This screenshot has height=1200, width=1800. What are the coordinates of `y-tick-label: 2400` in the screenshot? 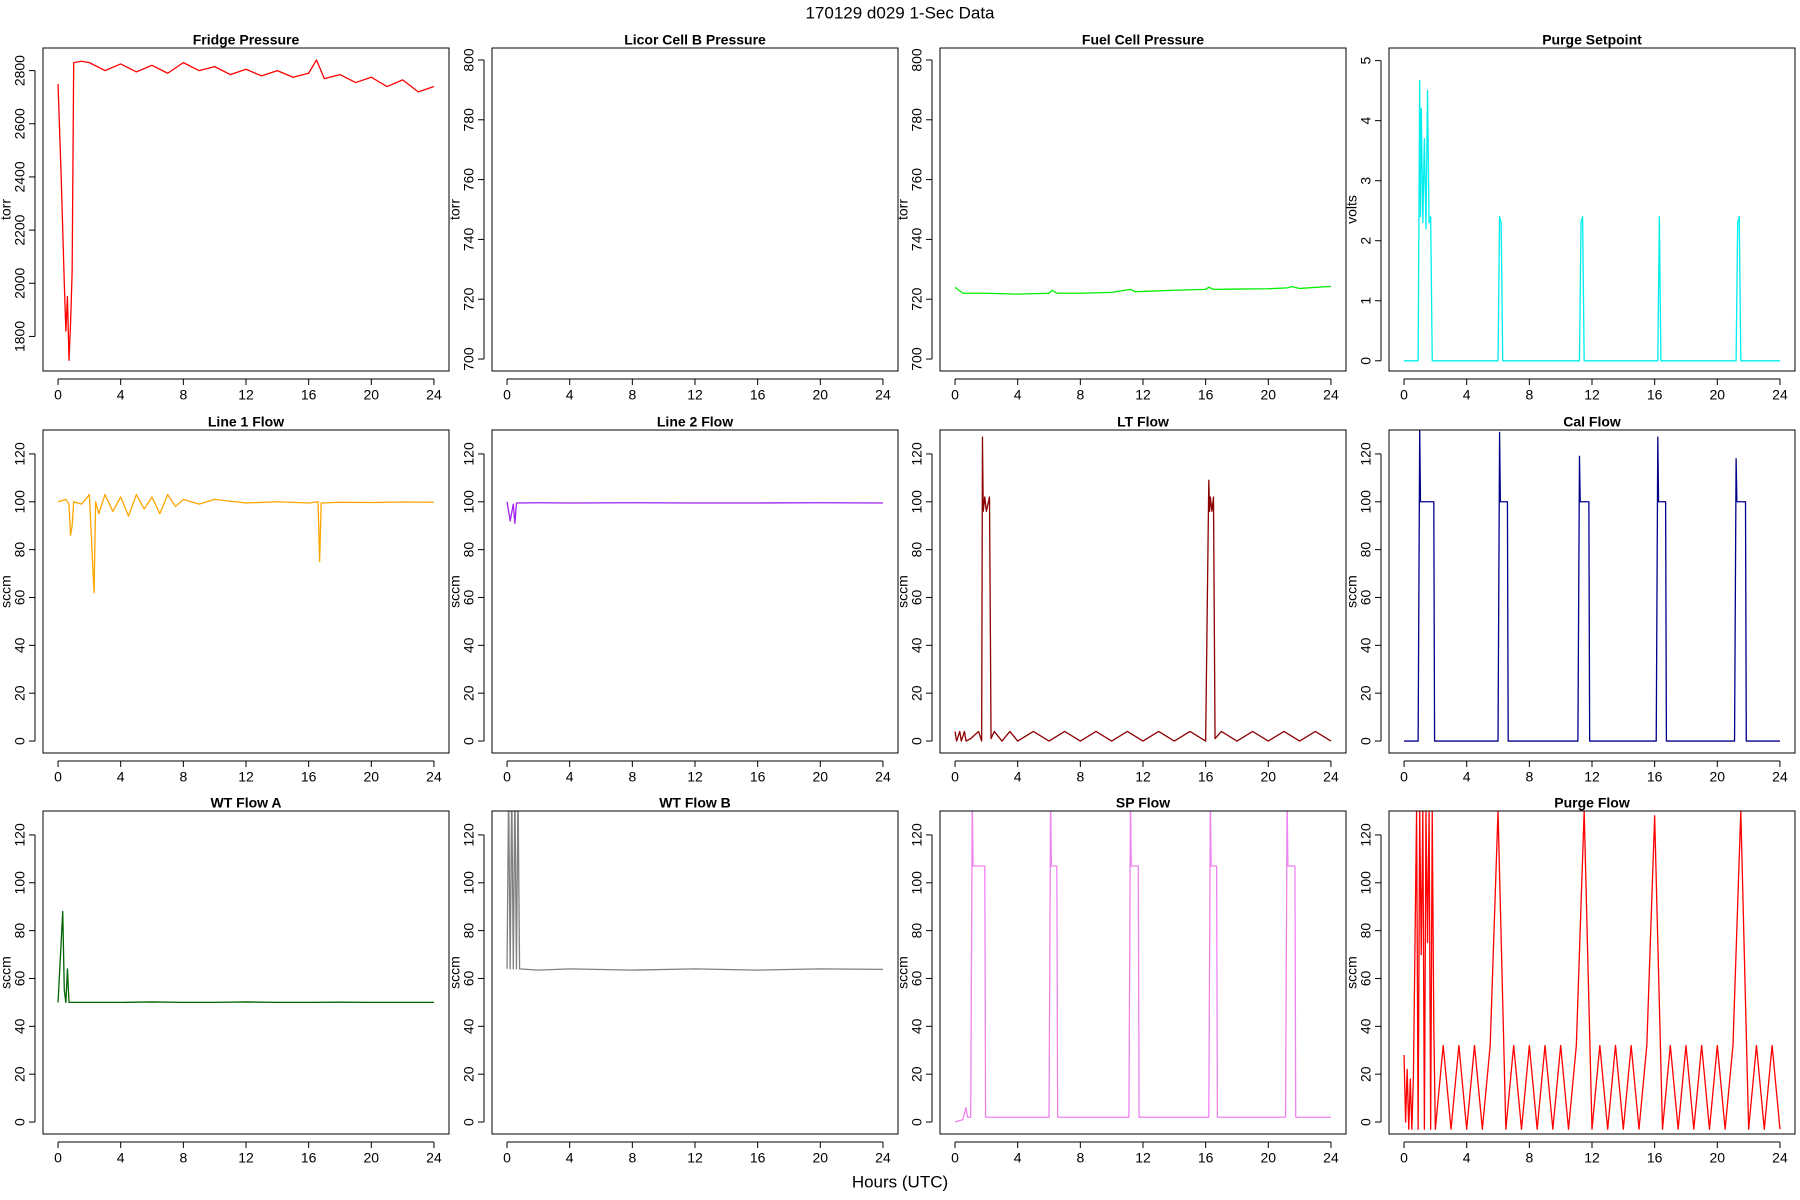 It's located at (20, 176).